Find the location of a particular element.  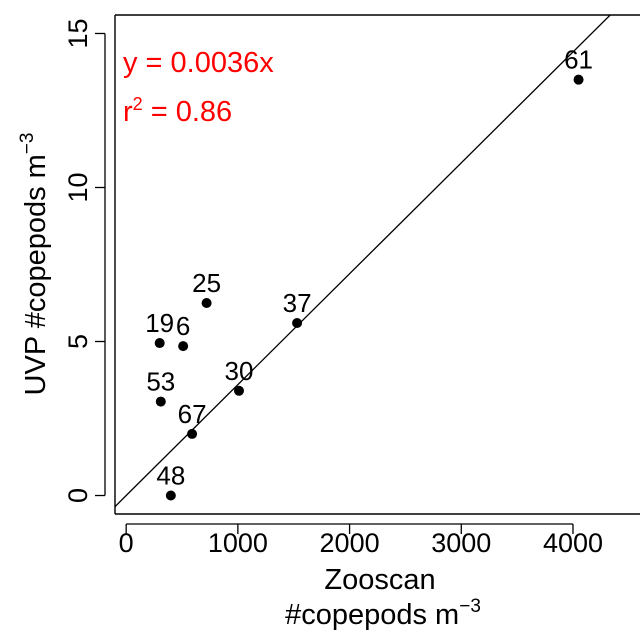

x-tick-label: 2000 is located at coordinates (350, 543).